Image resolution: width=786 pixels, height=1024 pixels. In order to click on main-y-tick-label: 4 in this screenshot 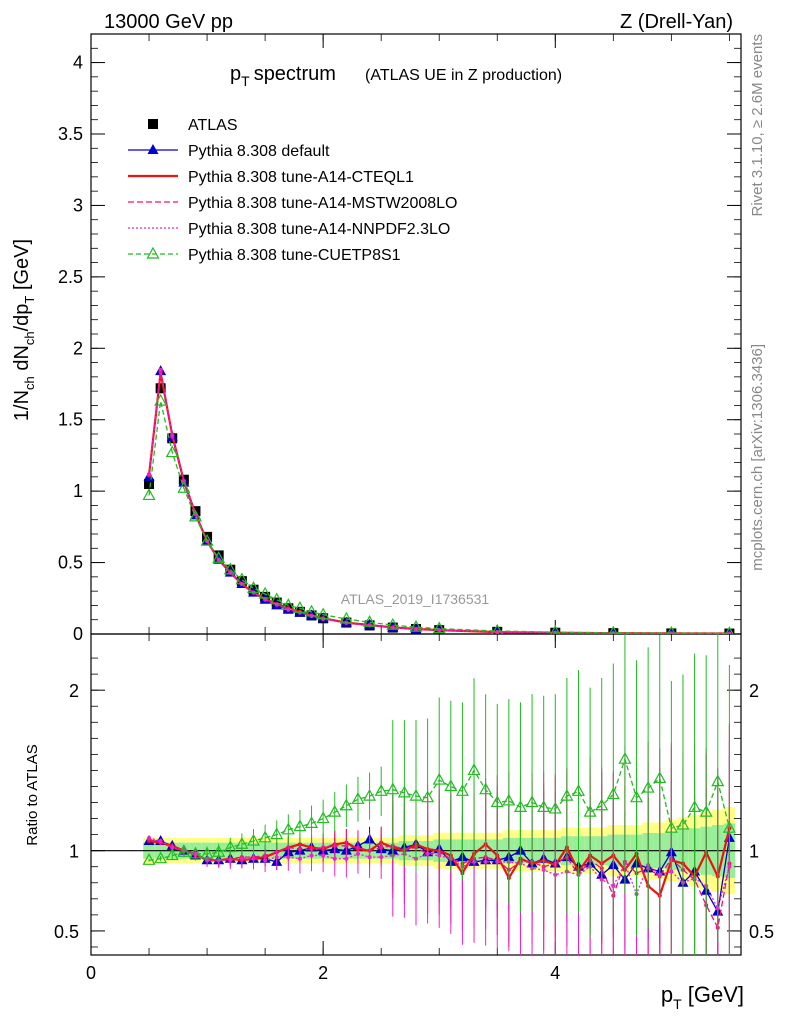, I will do `click(78, 63)`.